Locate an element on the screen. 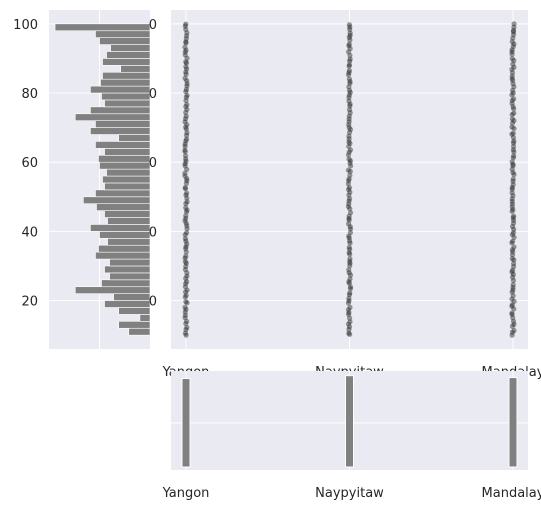  category-bar is located at coordinates (186, 423).